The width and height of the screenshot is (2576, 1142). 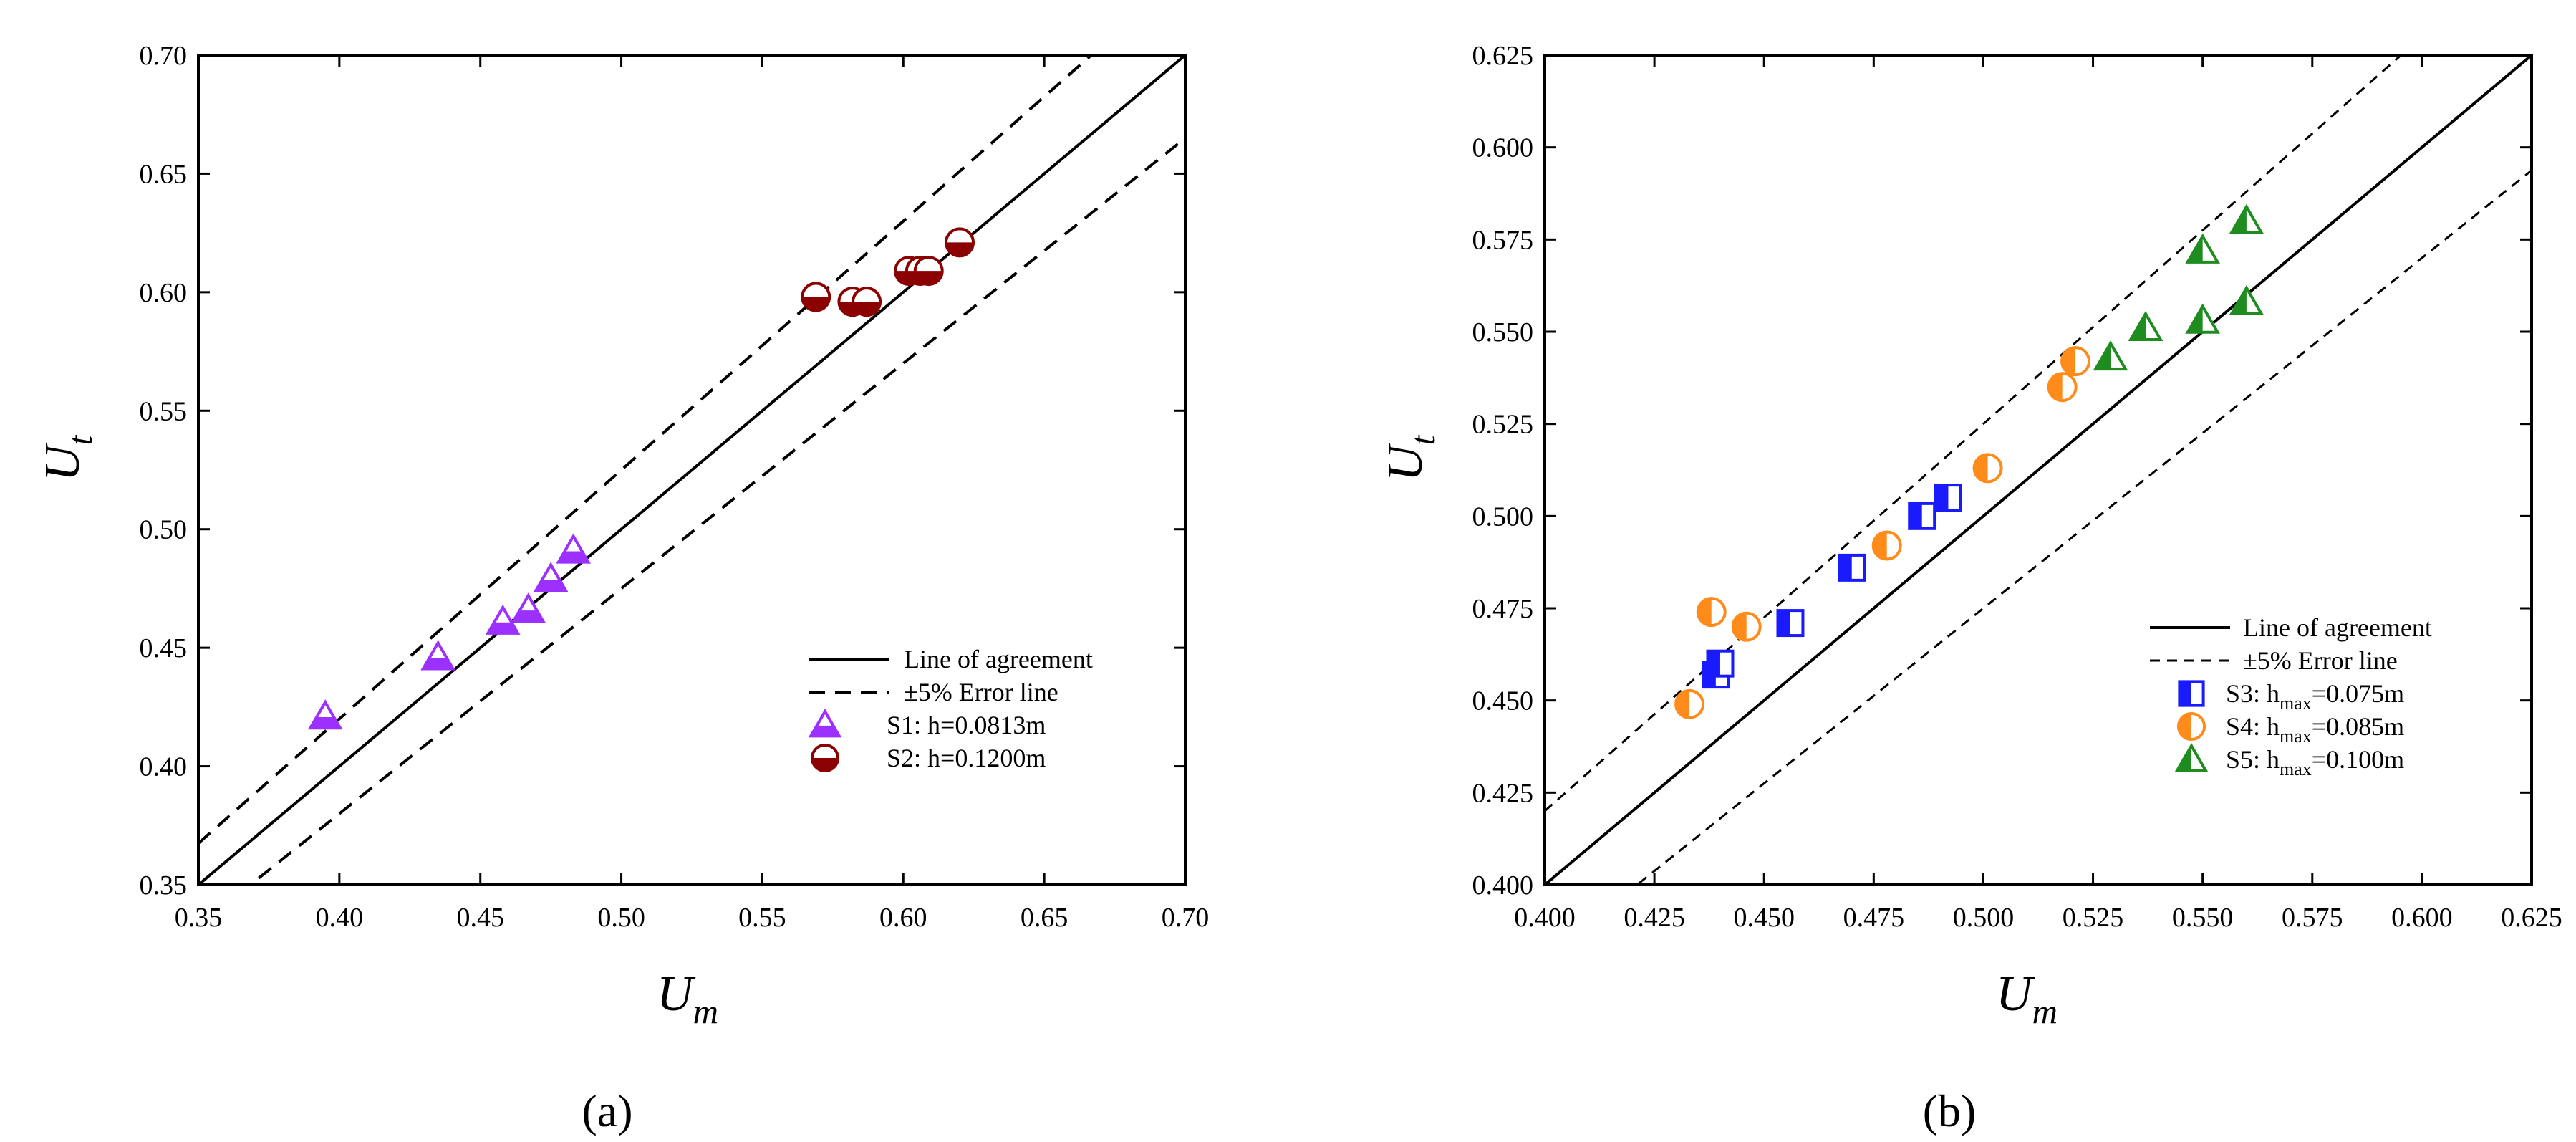 What do you see at coordinates (1874, 918) in the screenshot?
I see `x-tick-label: 0.475` at bounding box center [1874, 918].